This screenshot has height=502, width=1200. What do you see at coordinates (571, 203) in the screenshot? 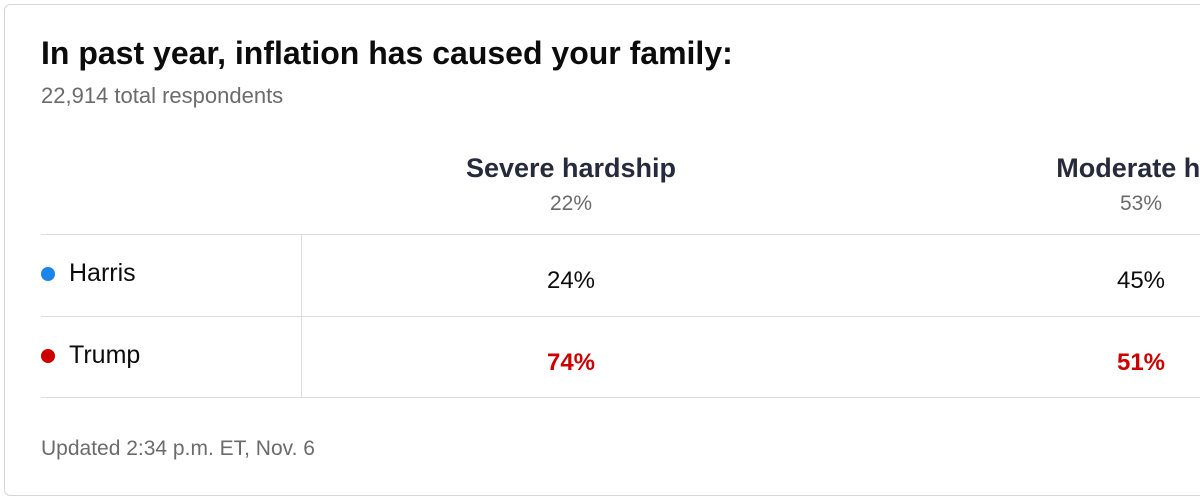
I see `column-share: 22%` at bounding box center [571, 203].